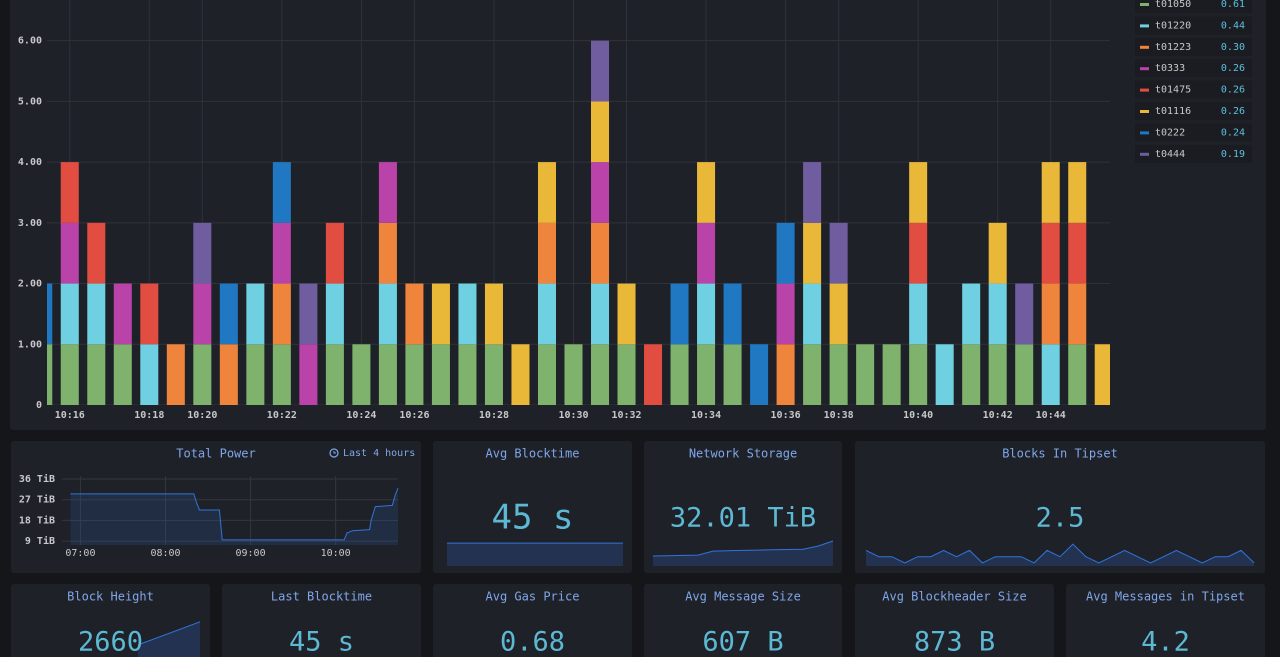 The width and height of the screenshot is (1280, 657). What do you see at coordinates (1165, 642) in the screenshot?
I see `stat-value: 4.2` at bounding box center [1165, 642].